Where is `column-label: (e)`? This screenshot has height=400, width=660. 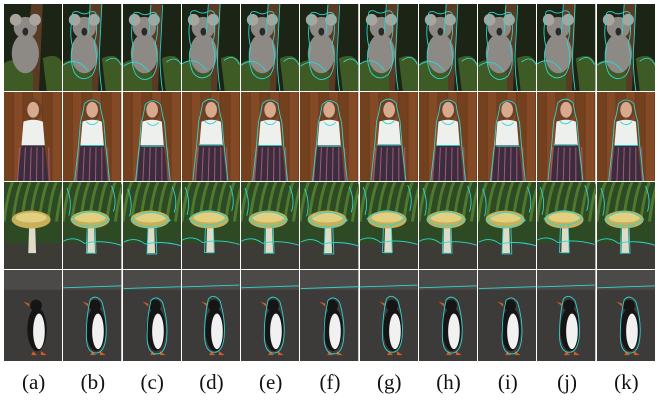
column-label: (e) is located at coordinates (271, 382).